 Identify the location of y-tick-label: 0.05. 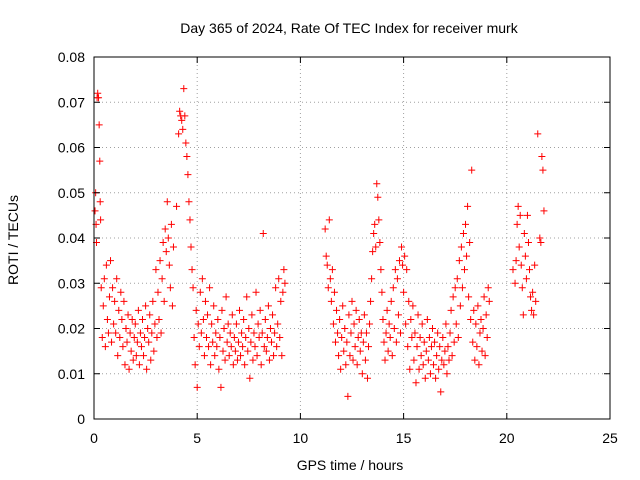
(71, 193).